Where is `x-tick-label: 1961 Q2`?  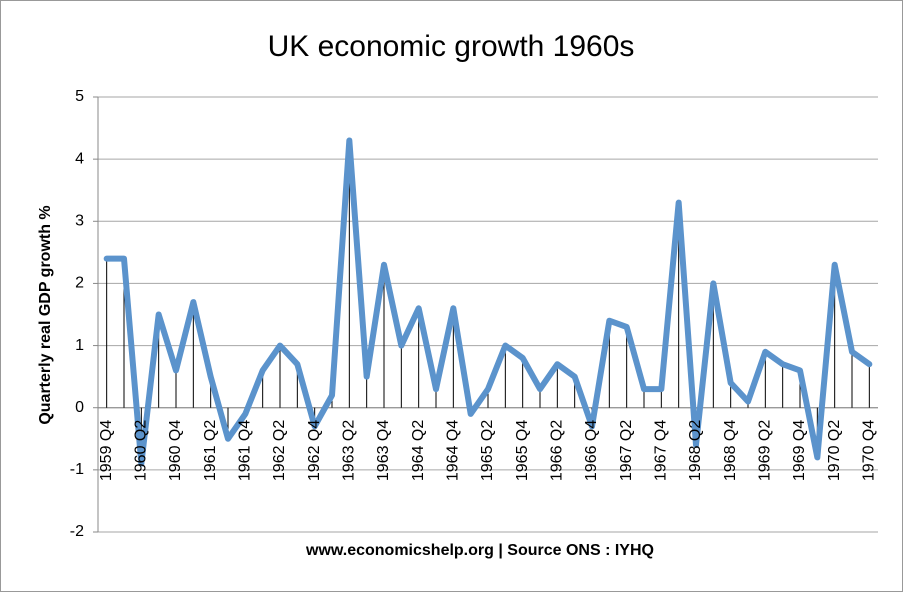
x-tick-label: 1961 Q2 is located at coordinates (210, 450).